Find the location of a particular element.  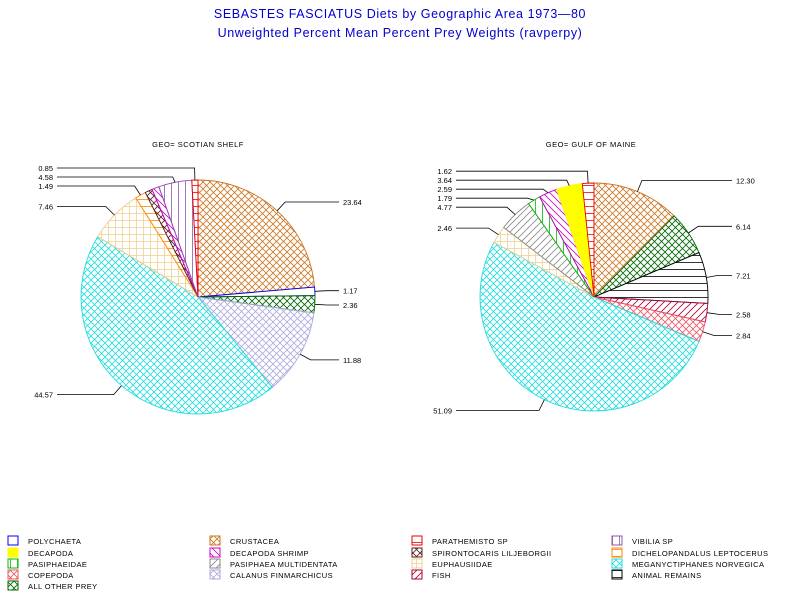

legend-swatch-spirontocaris-liljeborgii is located at coordinates (417, 552).